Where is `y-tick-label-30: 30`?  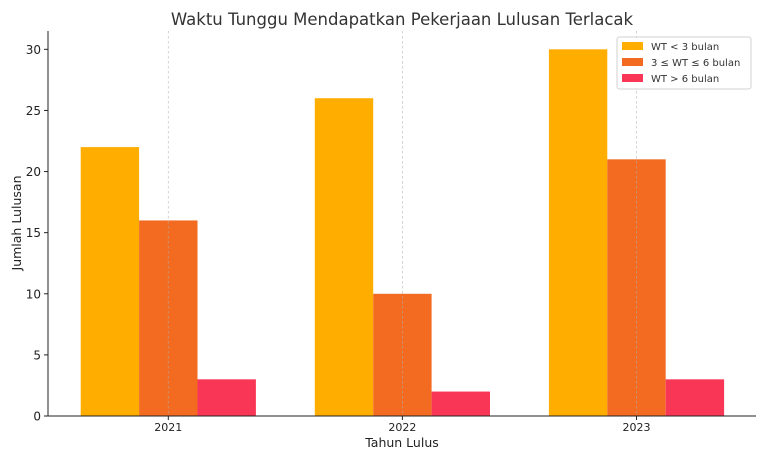
y-tick-label-30: 30 is located at coordinates (33, 50).